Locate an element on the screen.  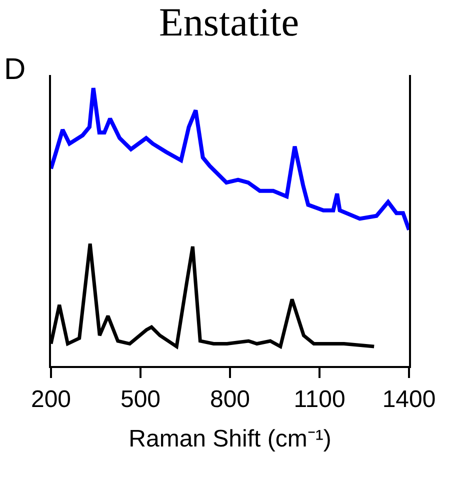
x-tick-label: 1100 is located at coordinates (320, 399).